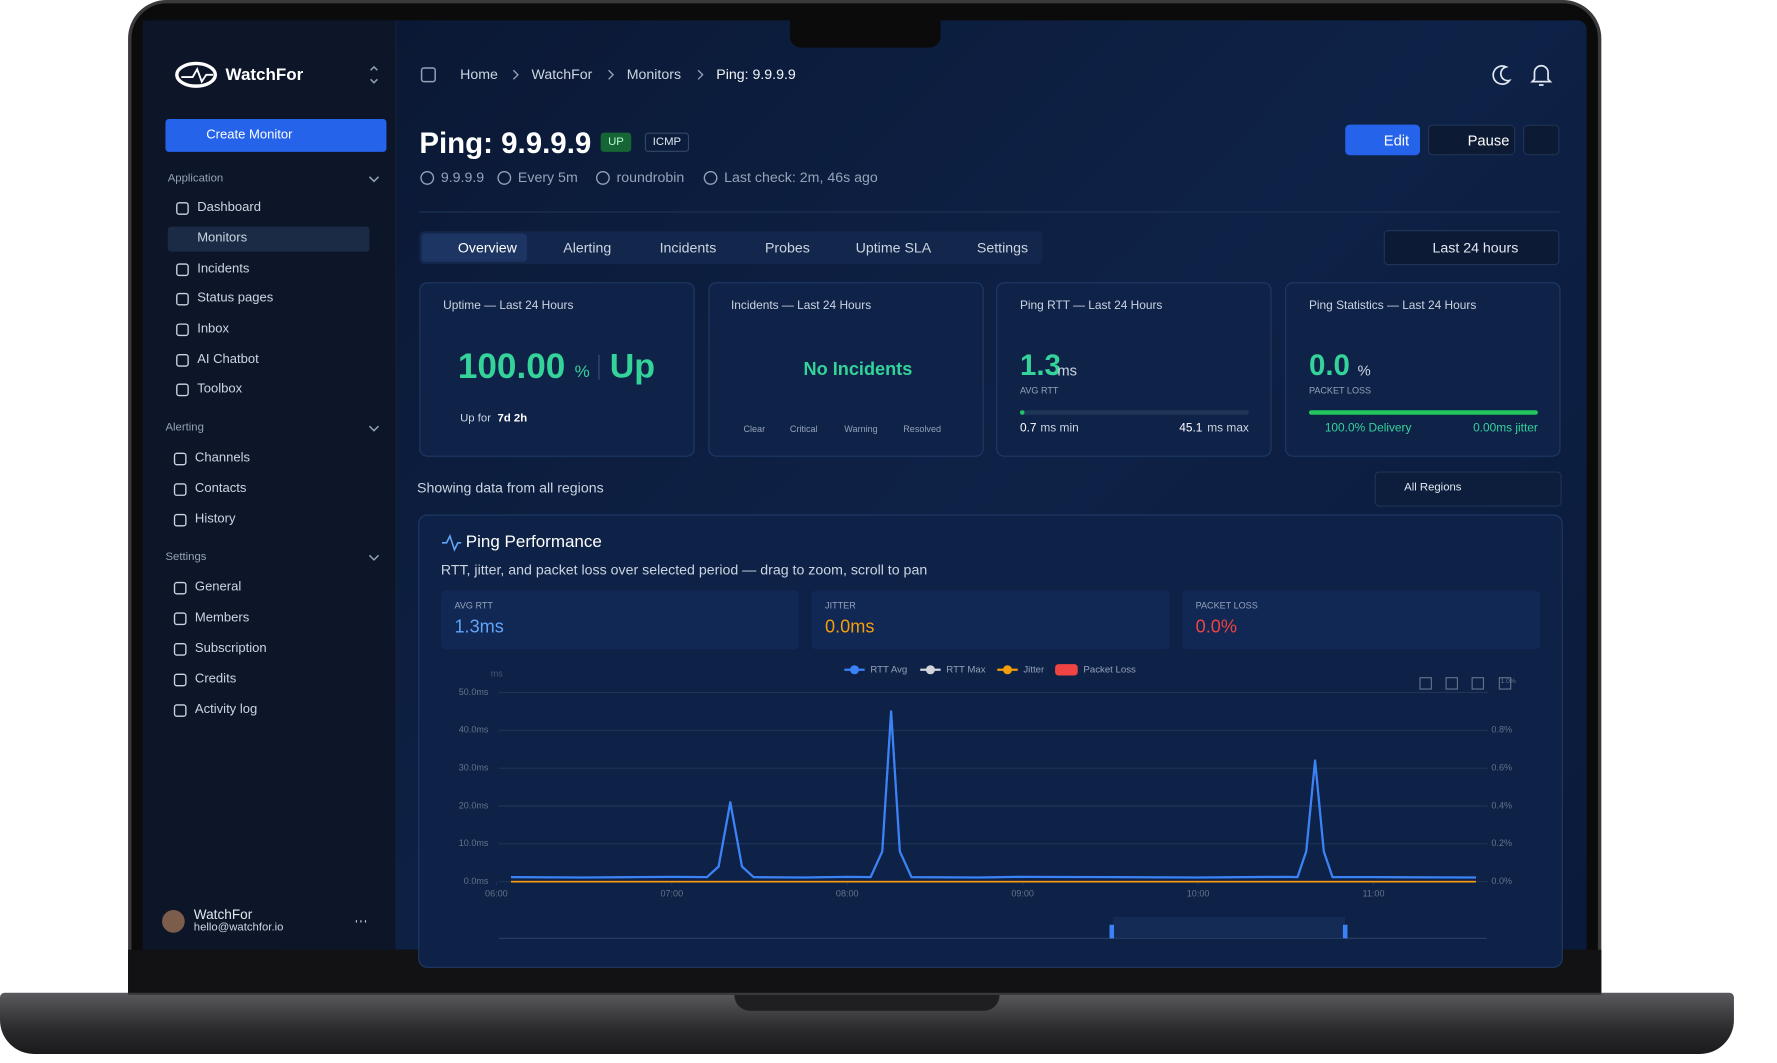 This screenshot has height=1063, width=1777. What do you see at coordinates (1475, 247) in the screenshot?
I see `range-label: Last 24 hours` at bounding box center [1475, 247].